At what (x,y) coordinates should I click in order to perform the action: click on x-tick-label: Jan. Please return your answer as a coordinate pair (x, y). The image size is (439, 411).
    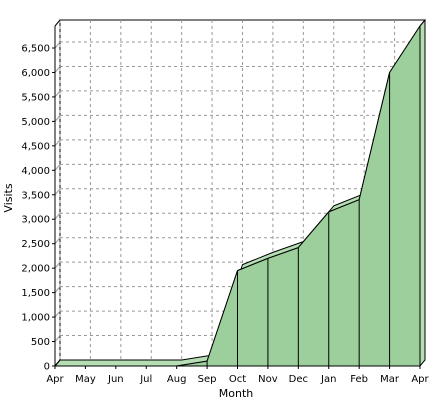
    Looking at the image, I should click on (328, 379).